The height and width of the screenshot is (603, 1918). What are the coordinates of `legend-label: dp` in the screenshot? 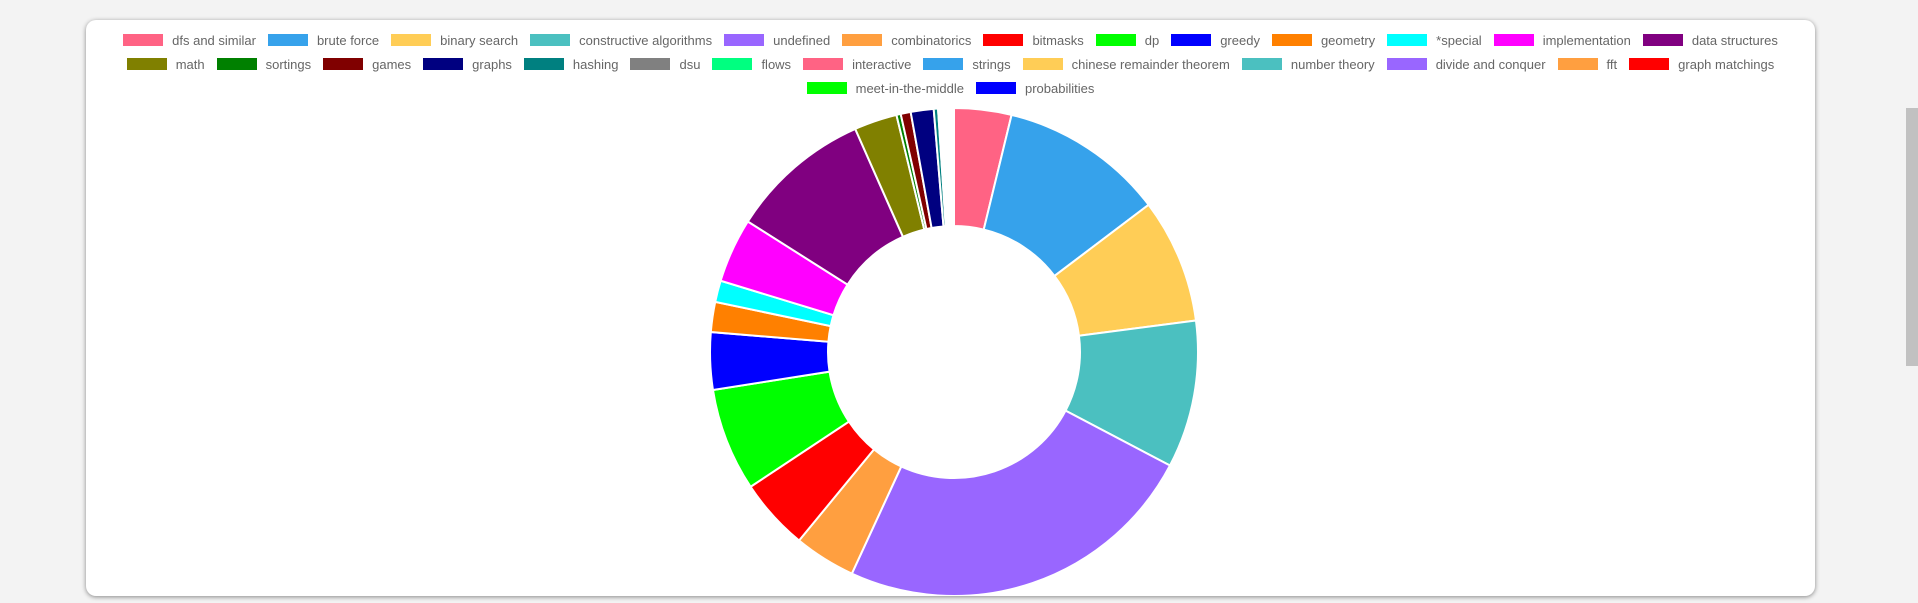 It's located at (1152, 40).